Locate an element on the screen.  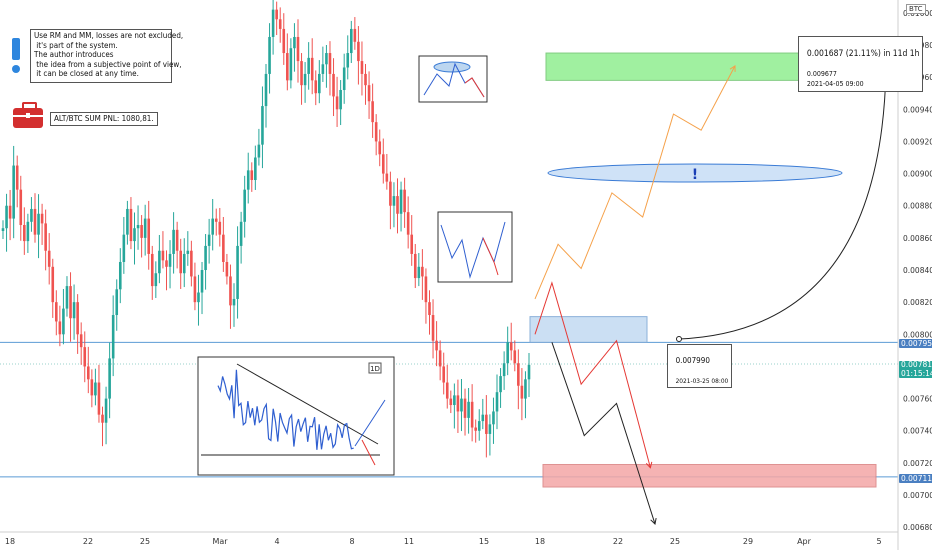
exclamation-icon is located at coordinates (16, 58).